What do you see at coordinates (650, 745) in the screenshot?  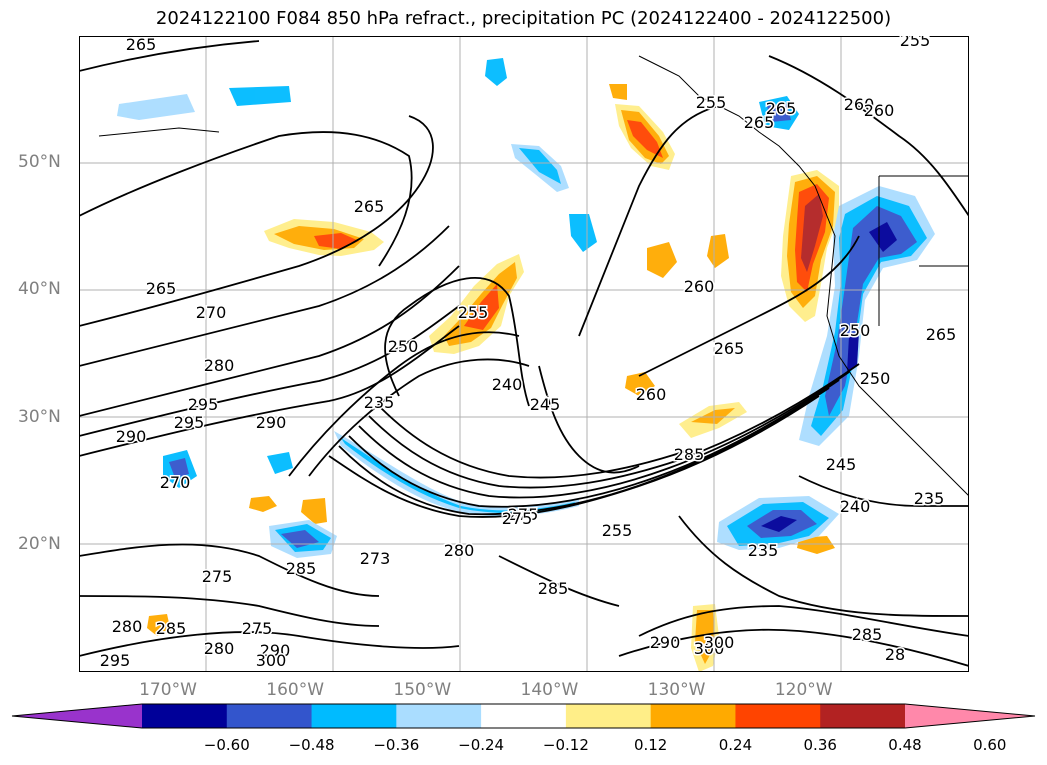 I see `colorbar-tick-label: 0.12` at bounding box center [650, 745].